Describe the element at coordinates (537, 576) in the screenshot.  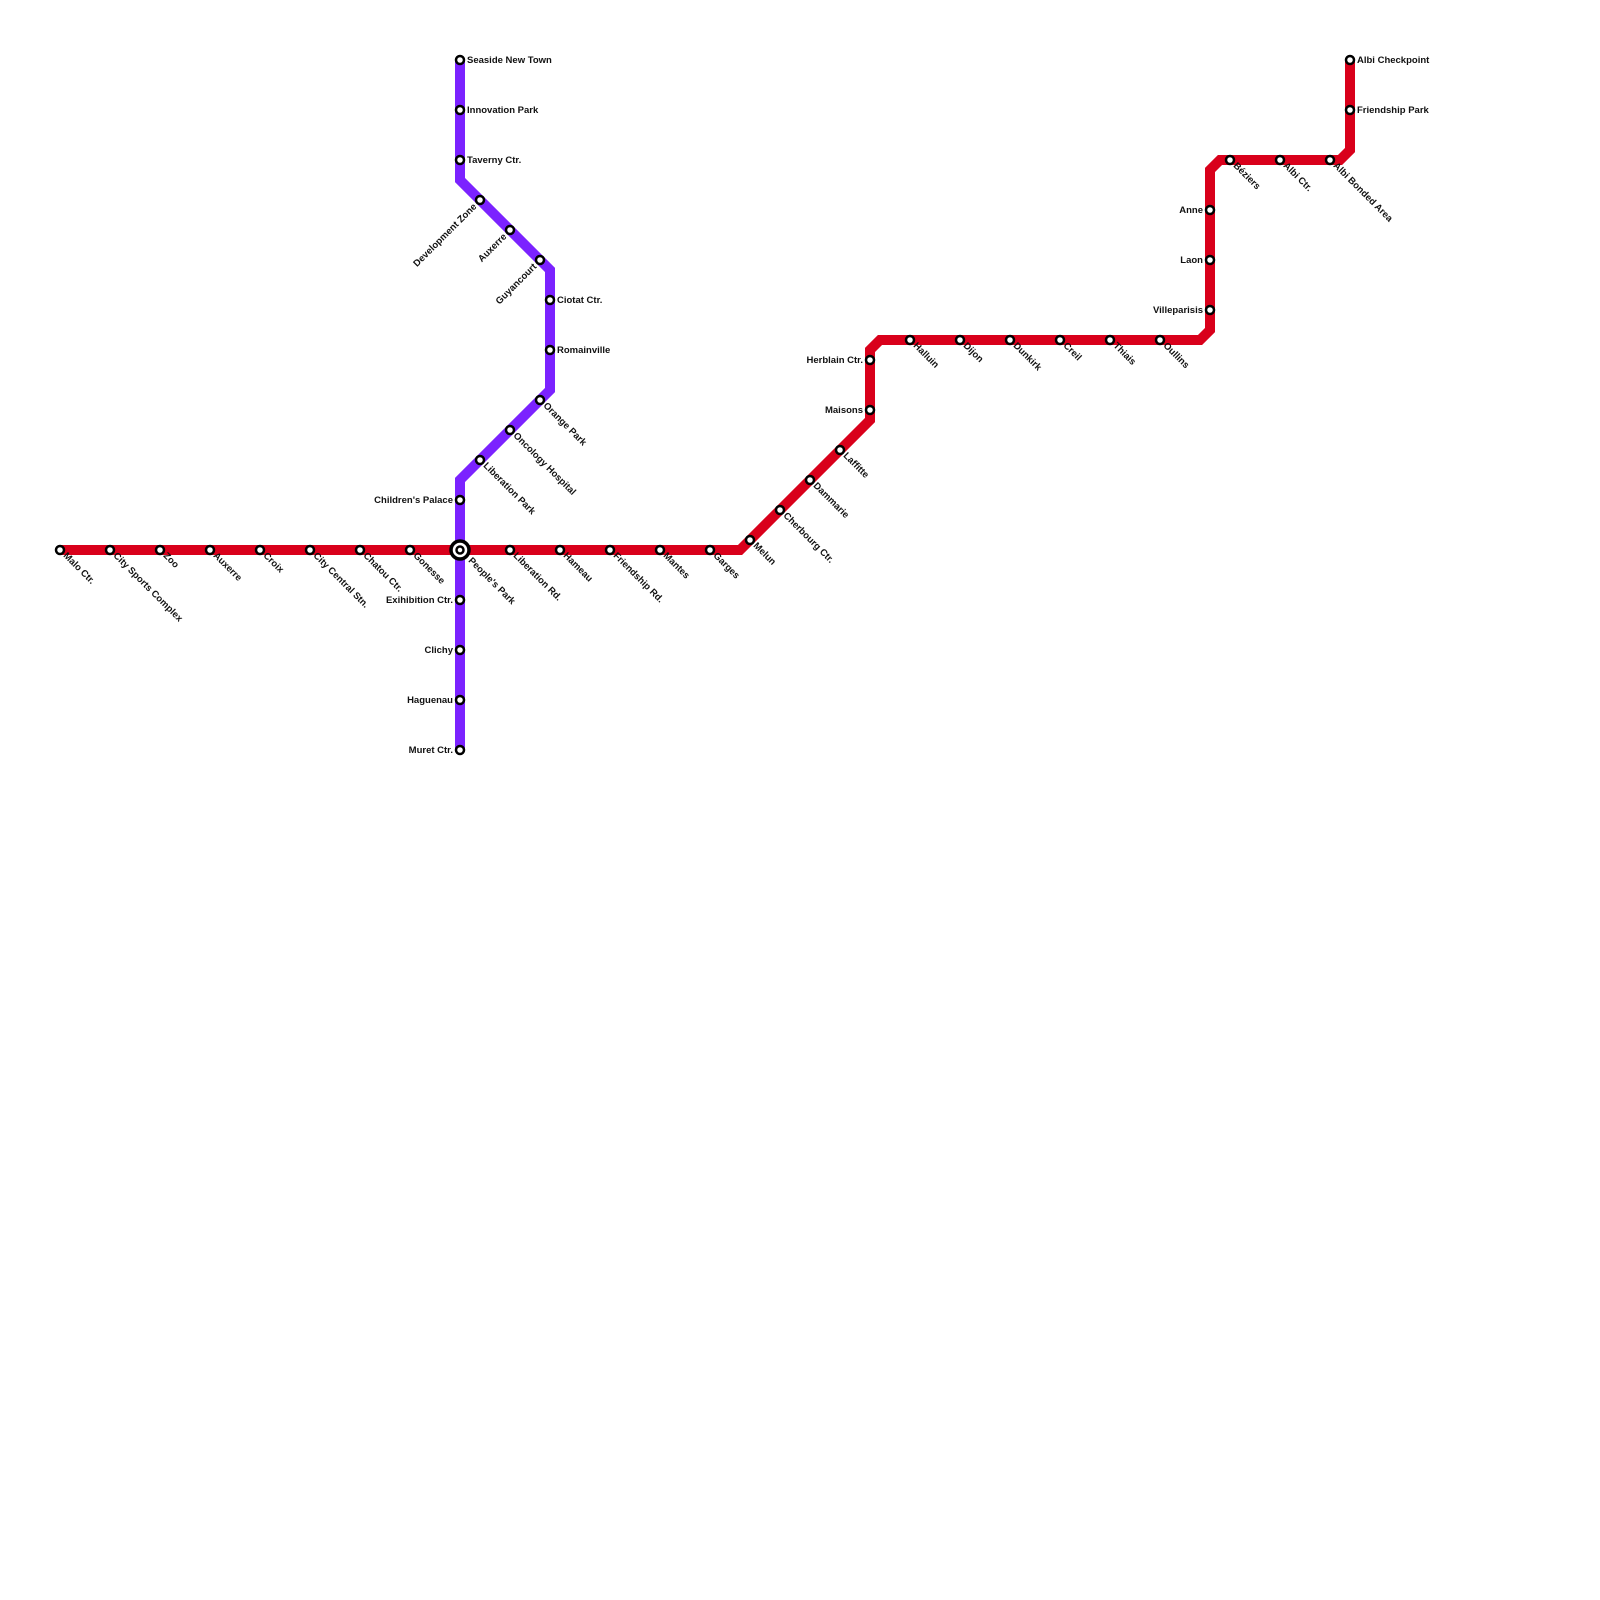
I see `station-label: Liberation Rd.` at that location.